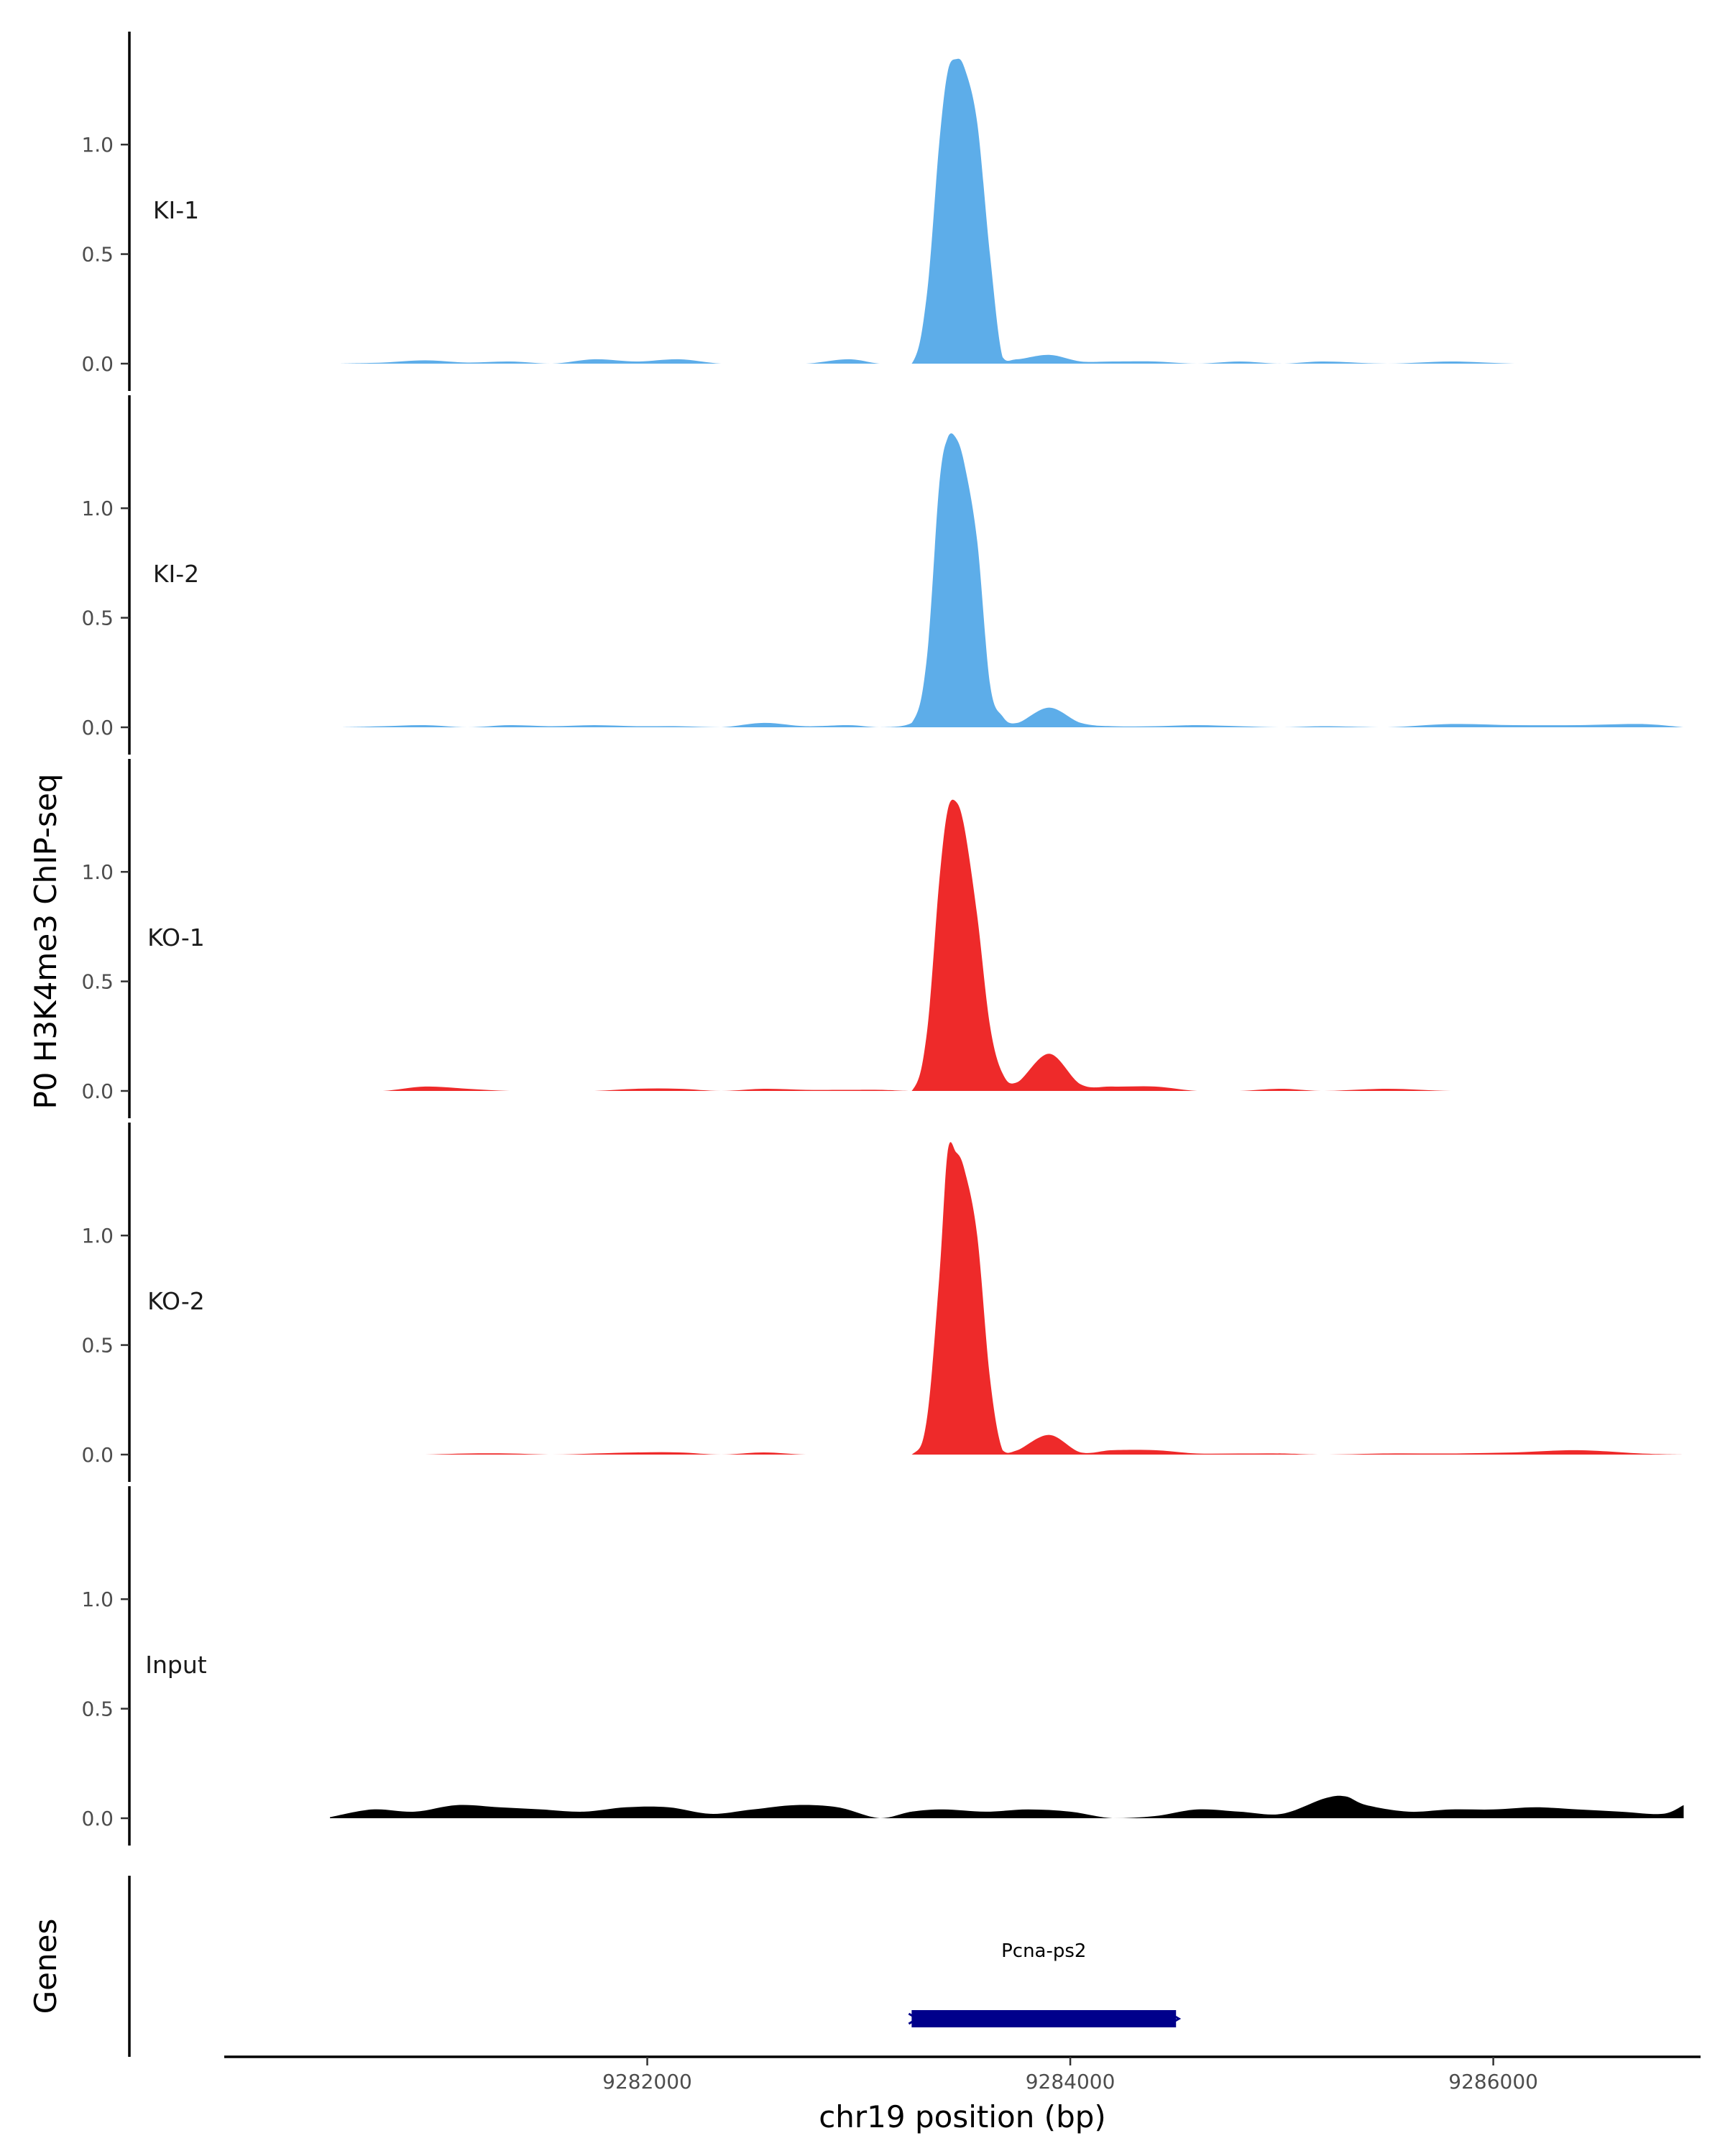 The width and height of the screenshot is (1725, 2156). Describe the element at coordinates (45, 1966) in the screenshot. I see `genes-track-title: Genes` at that location.